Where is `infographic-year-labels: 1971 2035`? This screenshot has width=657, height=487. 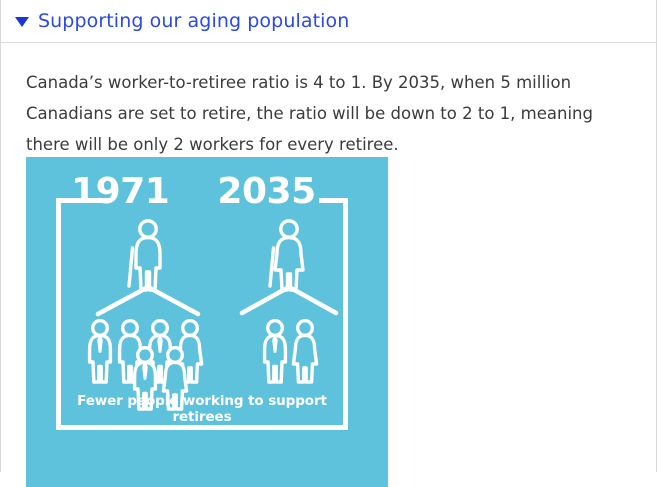
infographic-year-labels: 1971 2035 is located at coordinates (207, 191).